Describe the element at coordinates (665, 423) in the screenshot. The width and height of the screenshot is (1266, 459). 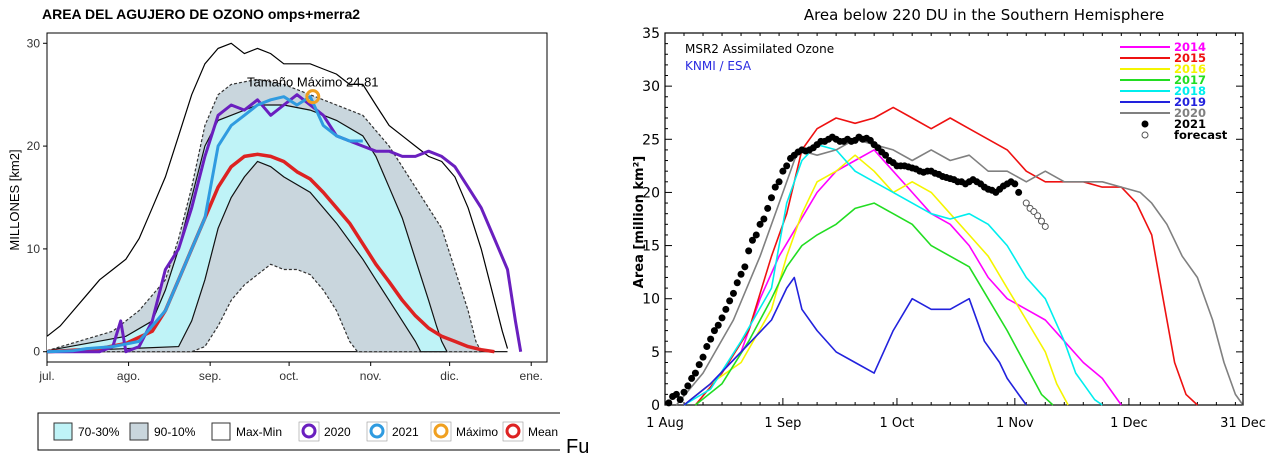
I see `x-tick-label: 1 Aug` at that location.